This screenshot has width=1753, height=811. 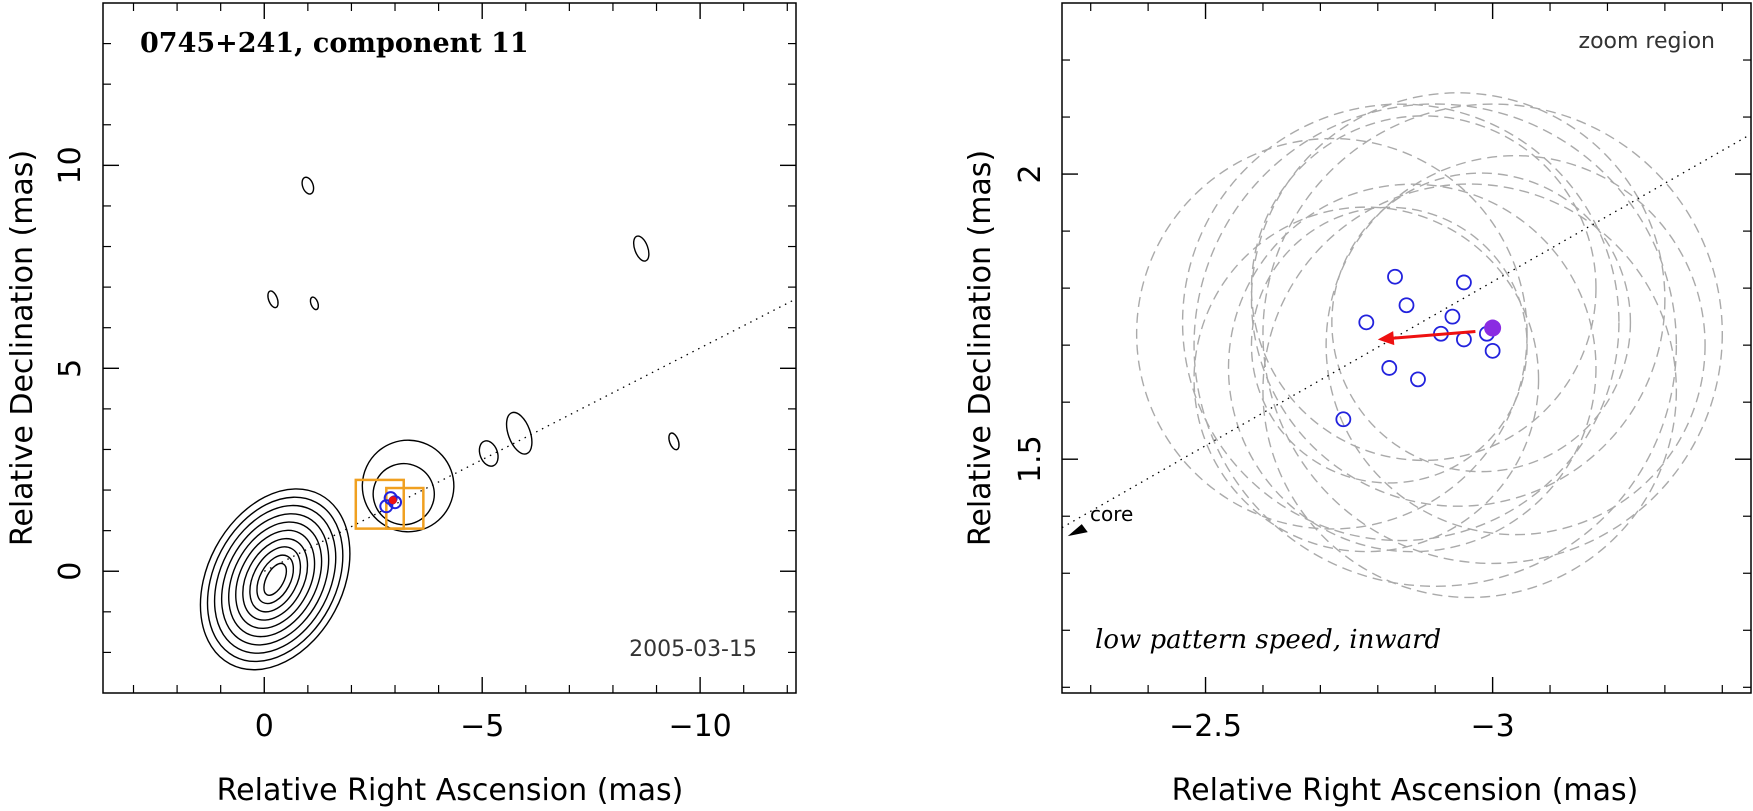 What do you see at coordinates (699, 726) in the screenshot?
I see `left-x-tick-label: −10` at bounding box center [699, 726].